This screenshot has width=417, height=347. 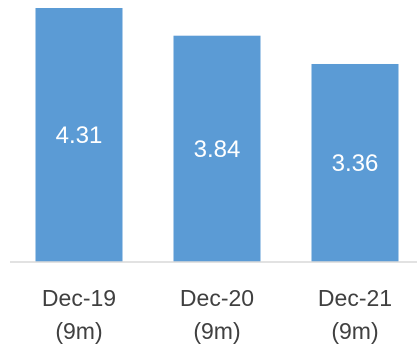 I want to click on data-label-1: 4.31, so click(x=79, y=135).